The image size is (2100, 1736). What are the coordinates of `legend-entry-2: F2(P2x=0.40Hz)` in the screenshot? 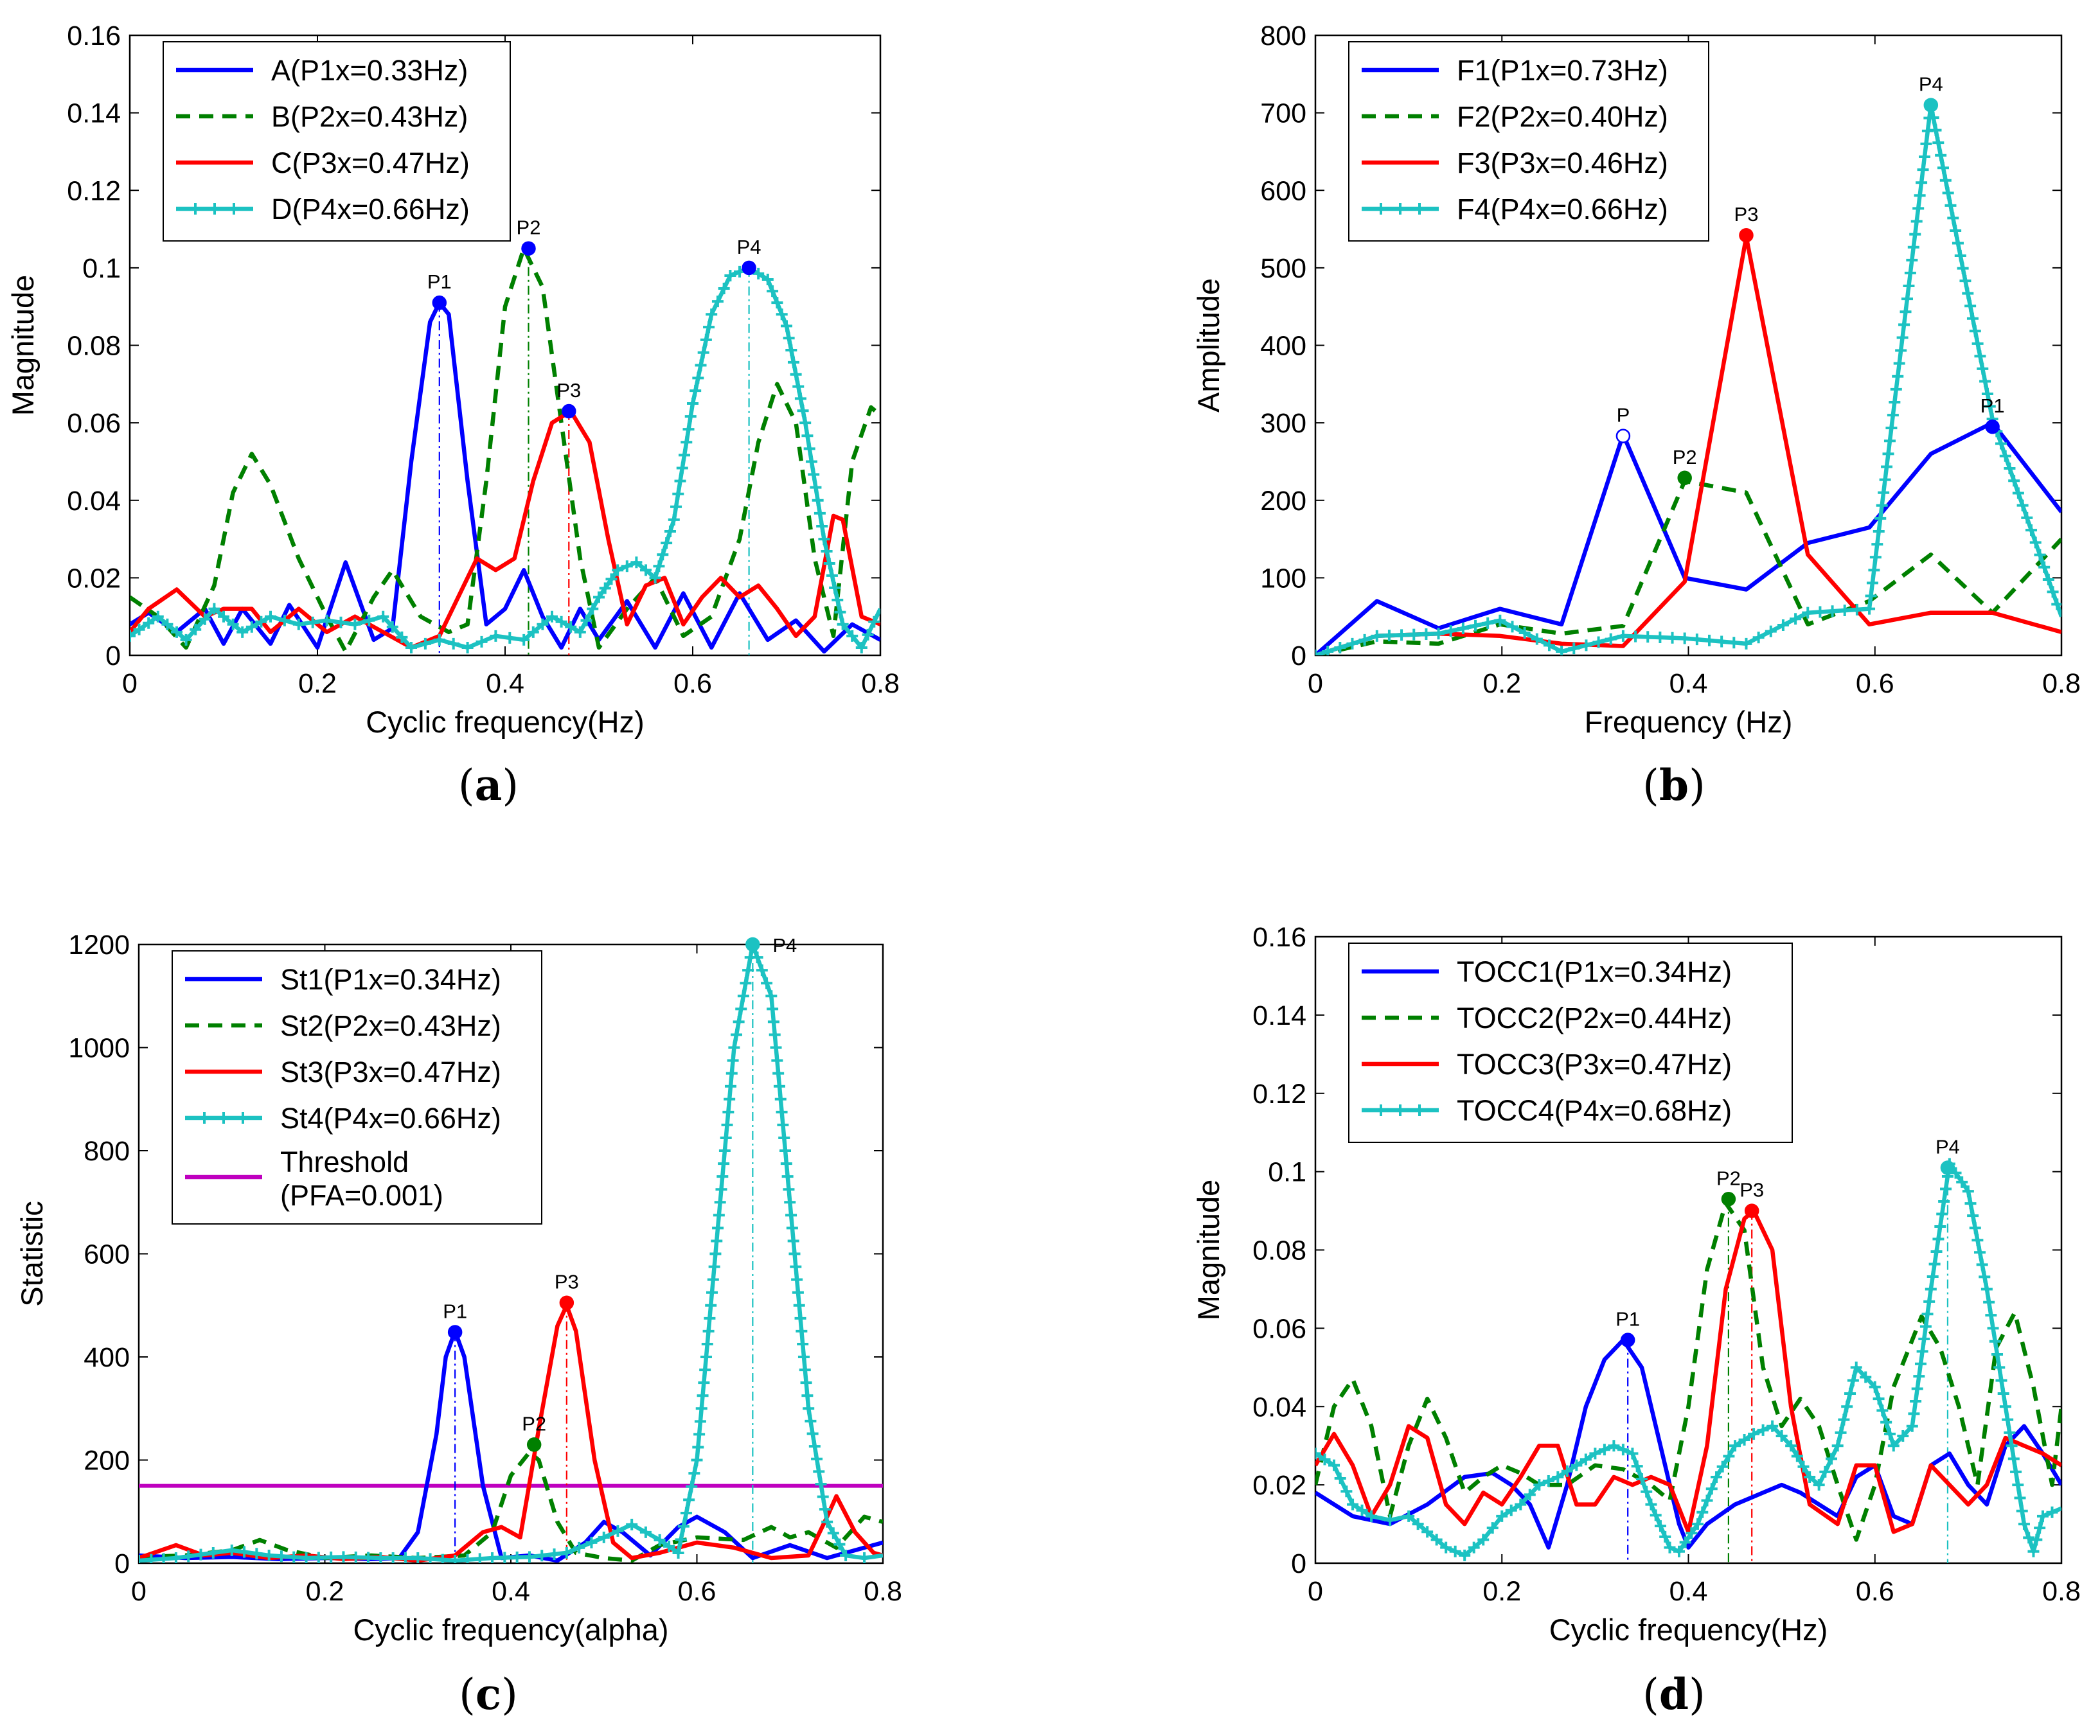 It's located at (1562, 116).